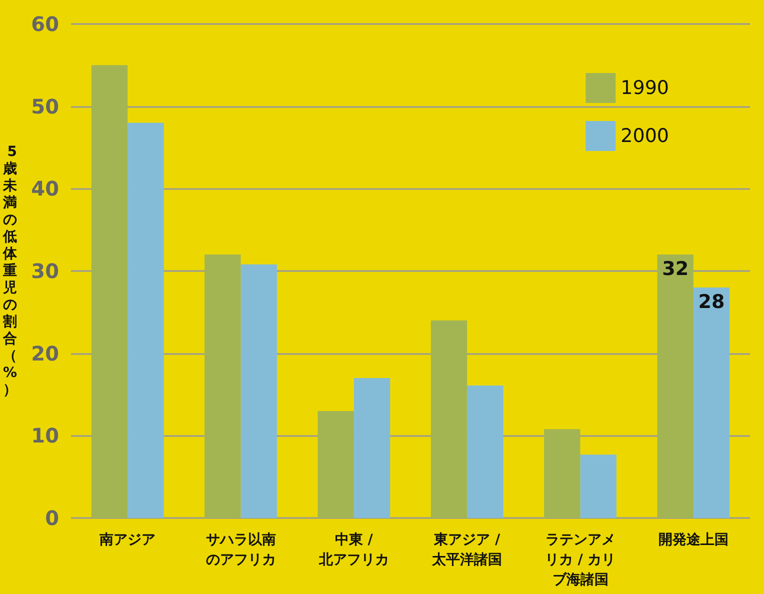  What do you see at coordinates (675, 269) in the screenshot?
I see `data-label: 32` at bounding box center [675, 269].